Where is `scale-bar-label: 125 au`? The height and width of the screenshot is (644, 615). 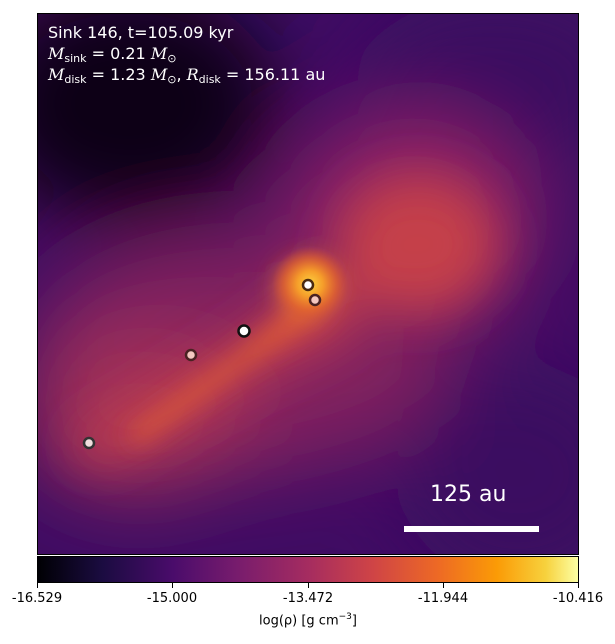
scale-bar-label: 125 au is located at coordinates (468, 494).